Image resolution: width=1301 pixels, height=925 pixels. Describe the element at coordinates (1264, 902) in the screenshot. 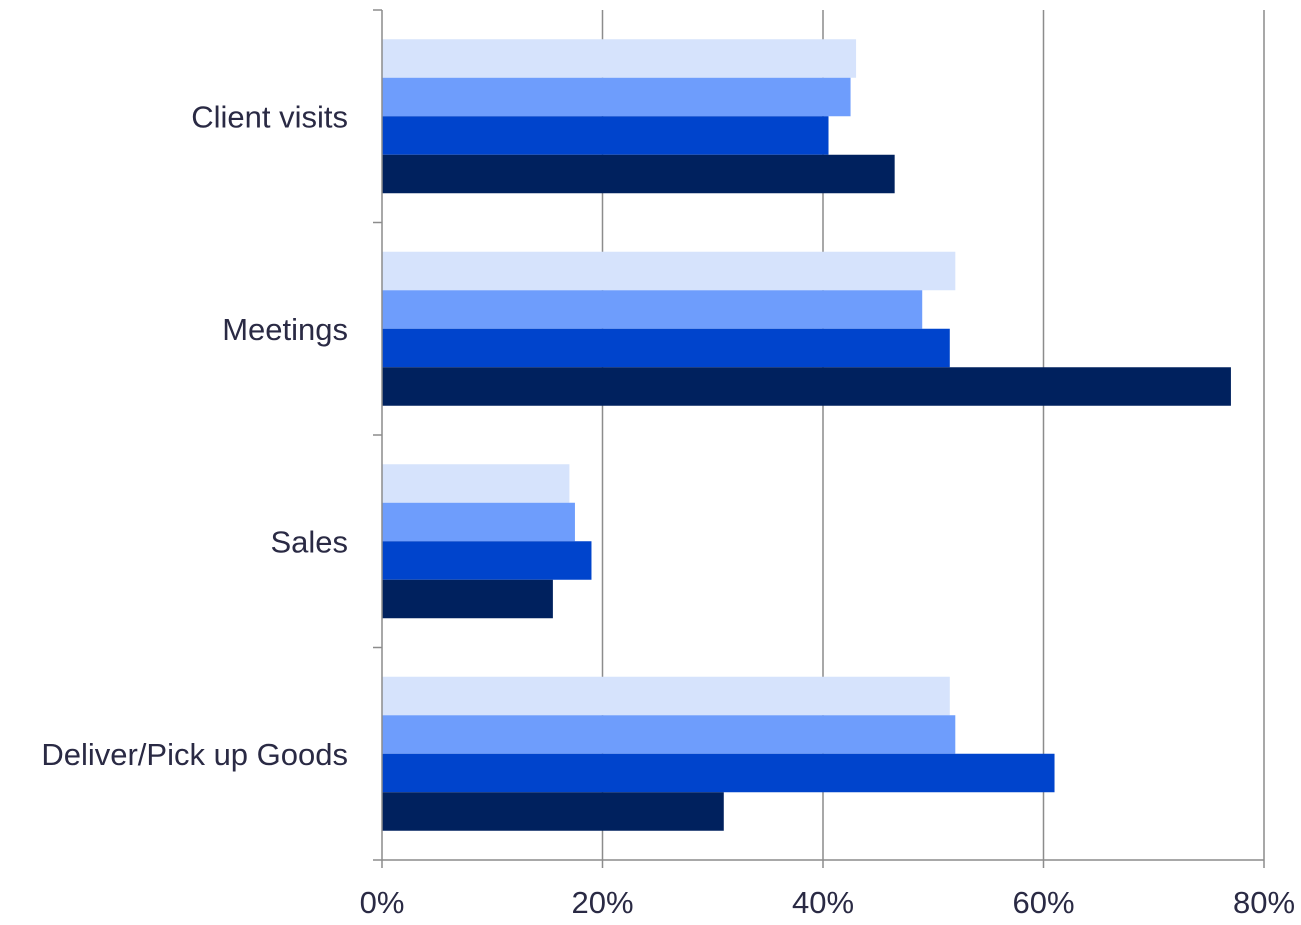

I see `x-tick-label: 80%` at that location.